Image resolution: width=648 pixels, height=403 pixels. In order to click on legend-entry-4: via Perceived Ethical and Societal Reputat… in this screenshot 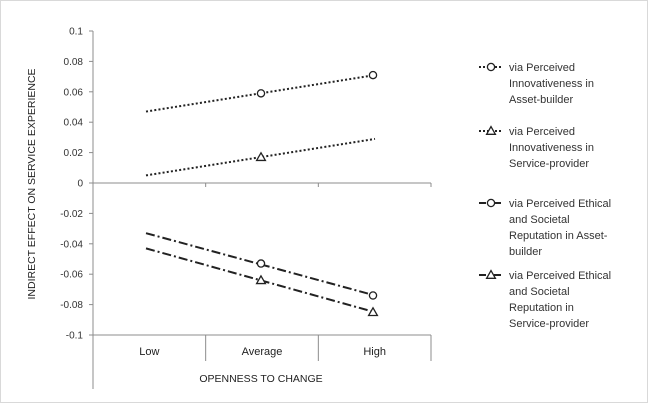, I will do `click(545, 299)`.